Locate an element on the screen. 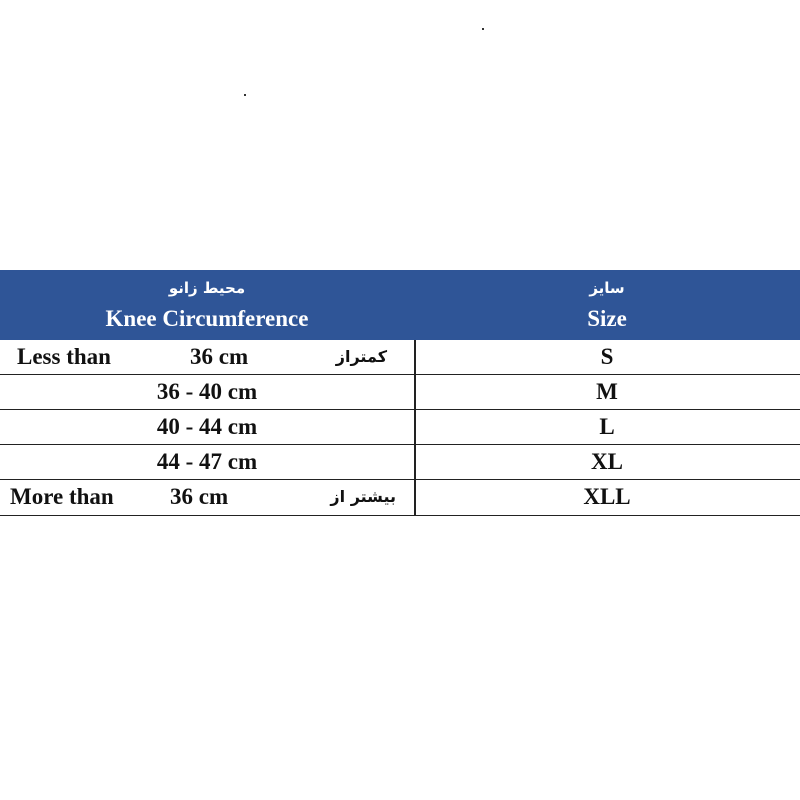 The width and height of the screenshot is (800, 800). table-row: 44 - 47 cm XL is located at coordinates (400, 462).